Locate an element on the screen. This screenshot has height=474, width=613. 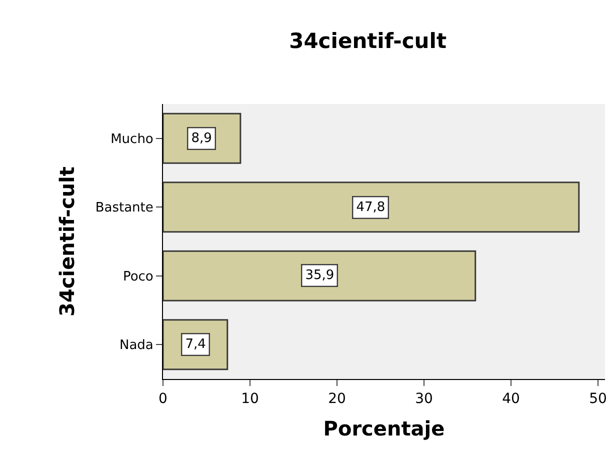
y-tick-label: Poco is located at coordinates (138, 276).